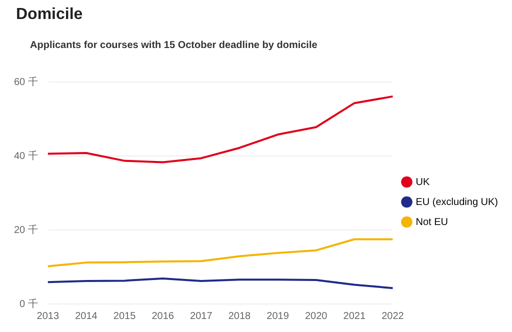  What do you see at coordinates (86, 316) in the screenshot?
I see `x-tick-label: 2014` at bounding box center [86, 316].